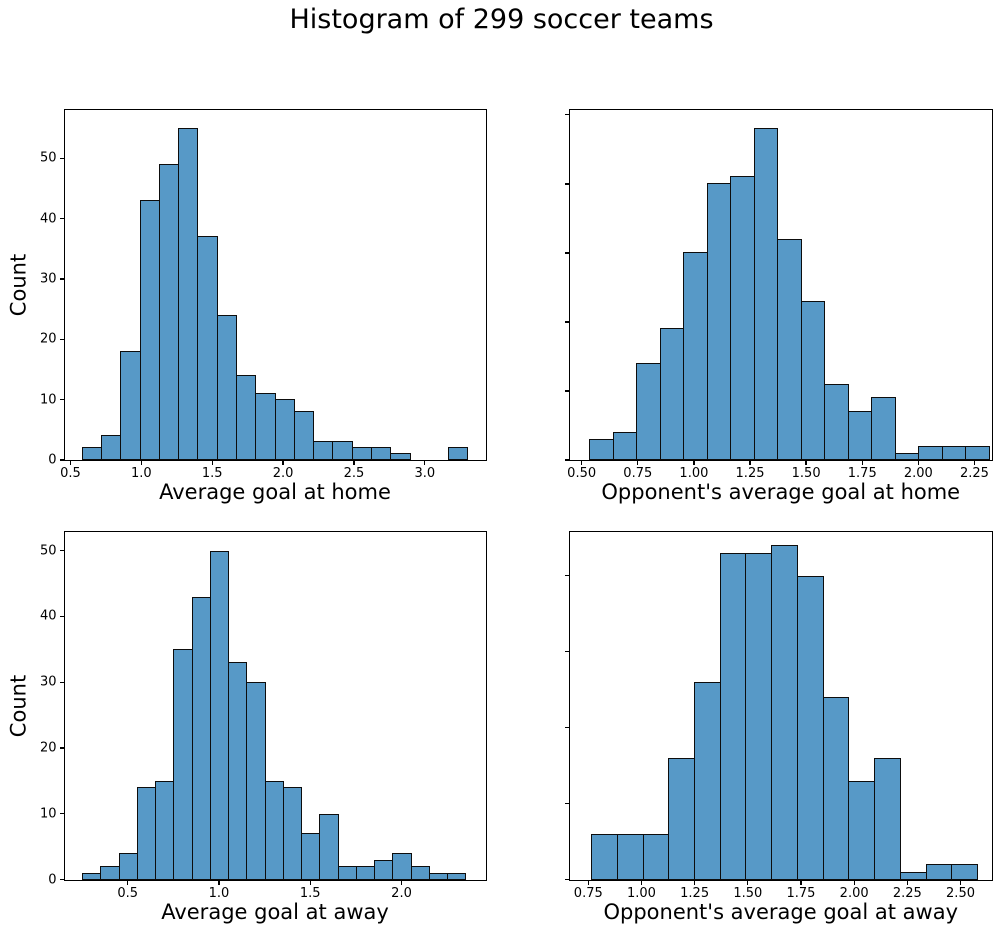  I want to click on y-axis-label: Count, so click(18, 284).